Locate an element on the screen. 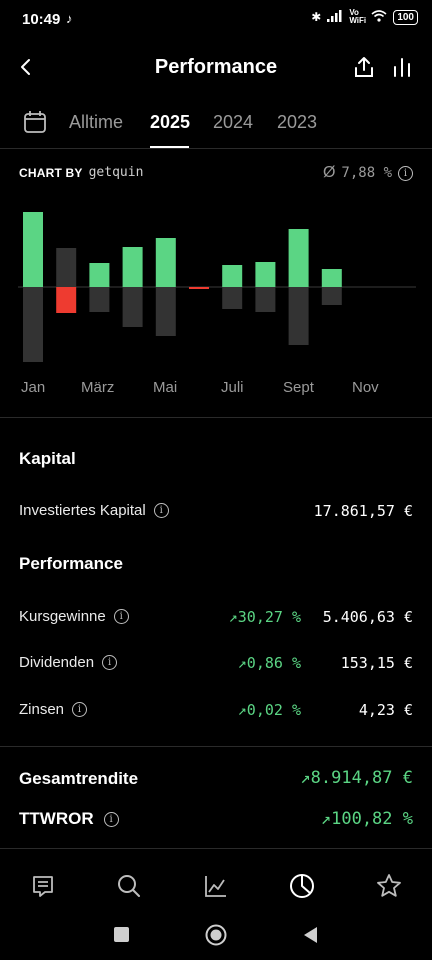 The width and height of the screenshot is (432, 960). star-icon is located at coordinates (389, 885).